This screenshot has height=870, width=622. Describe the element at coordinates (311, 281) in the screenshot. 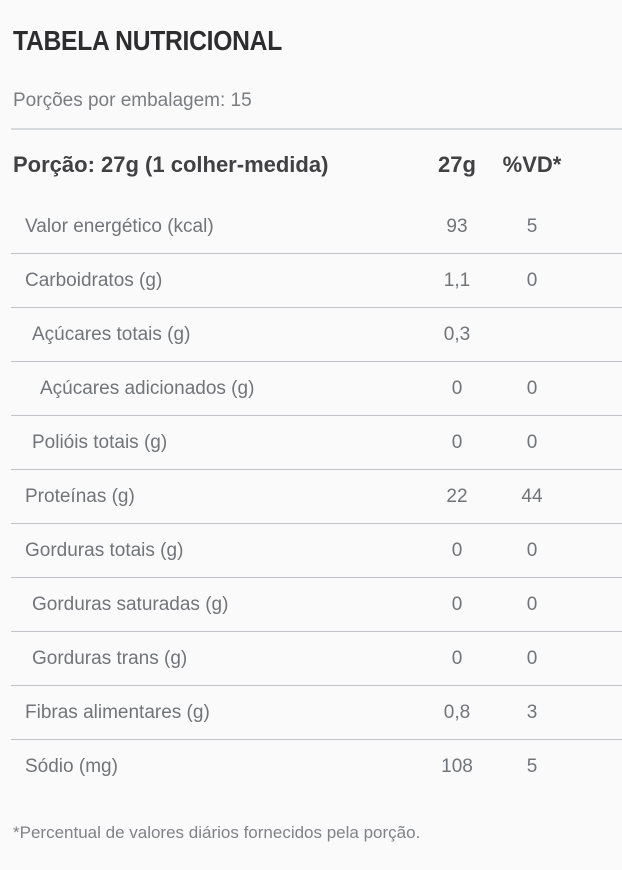

I see `table-row: Carboidratos (g) 1,1 0` at that location.